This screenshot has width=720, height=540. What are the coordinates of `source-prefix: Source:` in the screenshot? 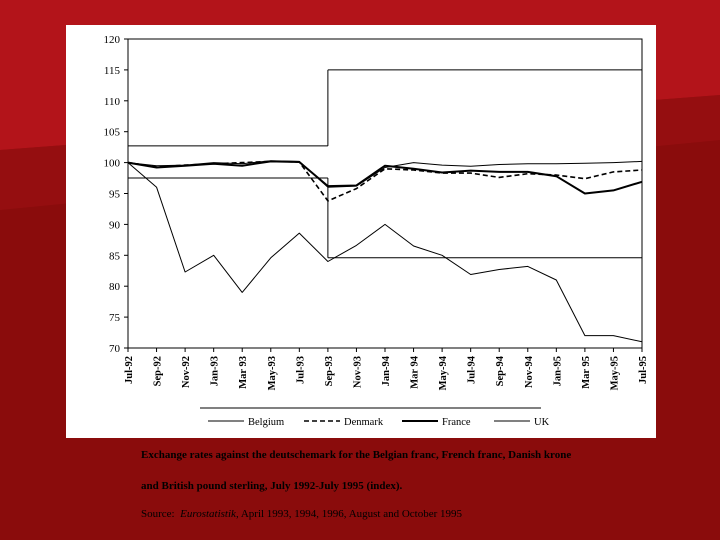 It's located at (158, 514).